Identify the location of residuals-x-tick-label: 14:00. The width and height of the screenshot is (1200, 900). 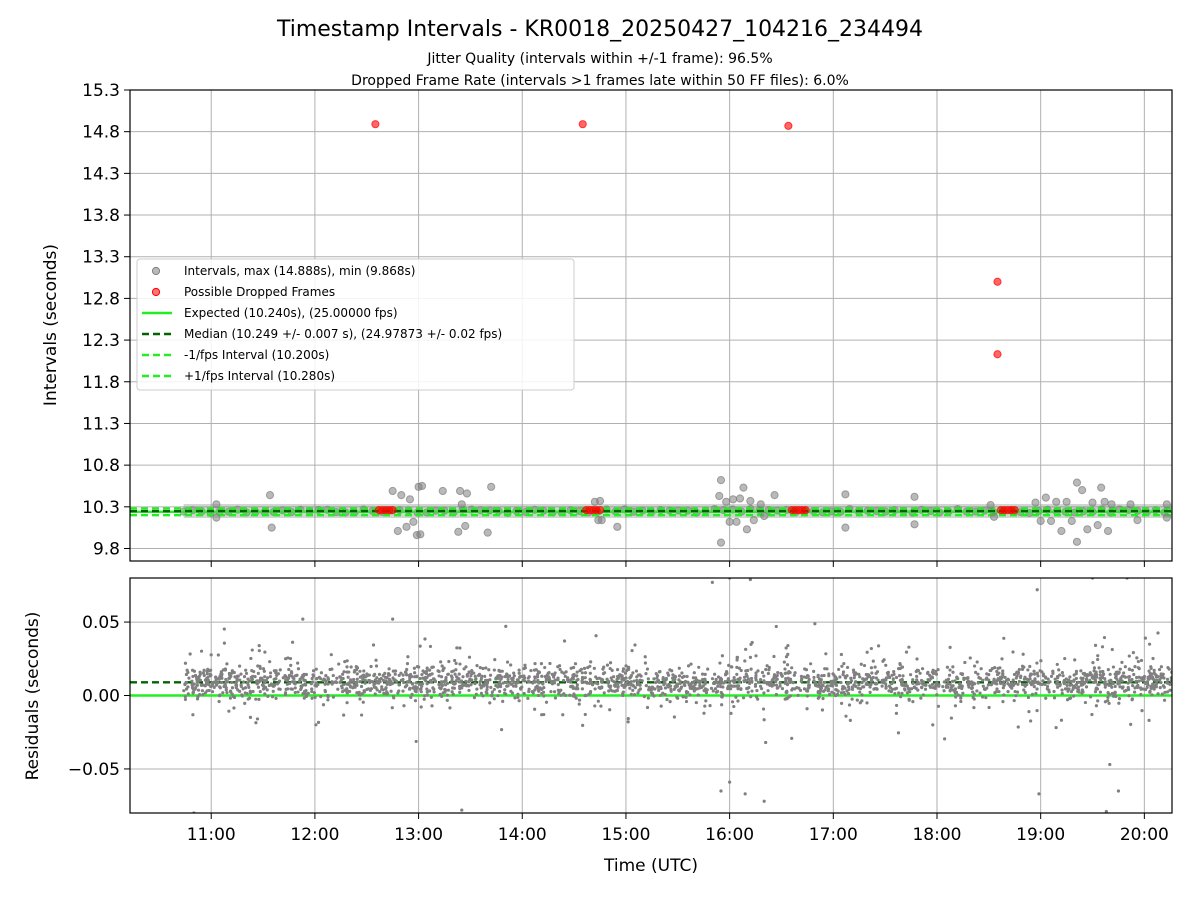
(522, 835).